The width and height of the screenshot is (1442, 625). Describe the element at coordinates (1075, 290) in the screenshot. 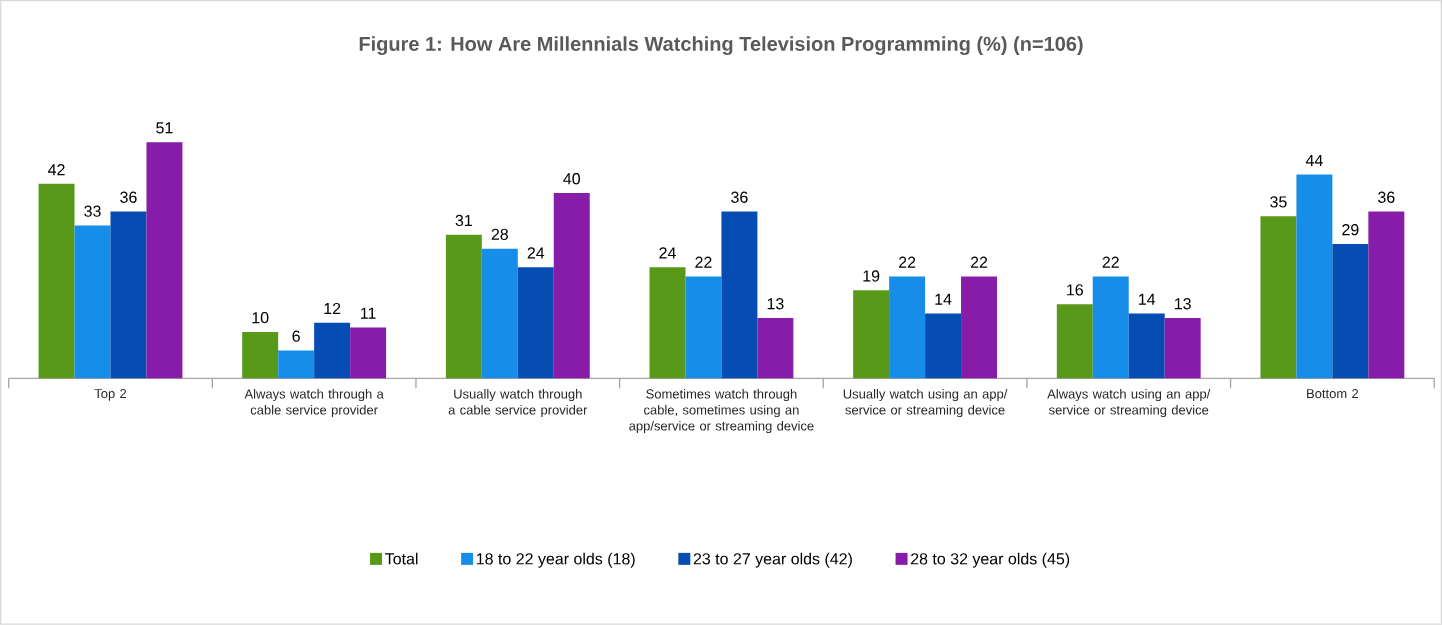

I see `data-label: 16` at that location.